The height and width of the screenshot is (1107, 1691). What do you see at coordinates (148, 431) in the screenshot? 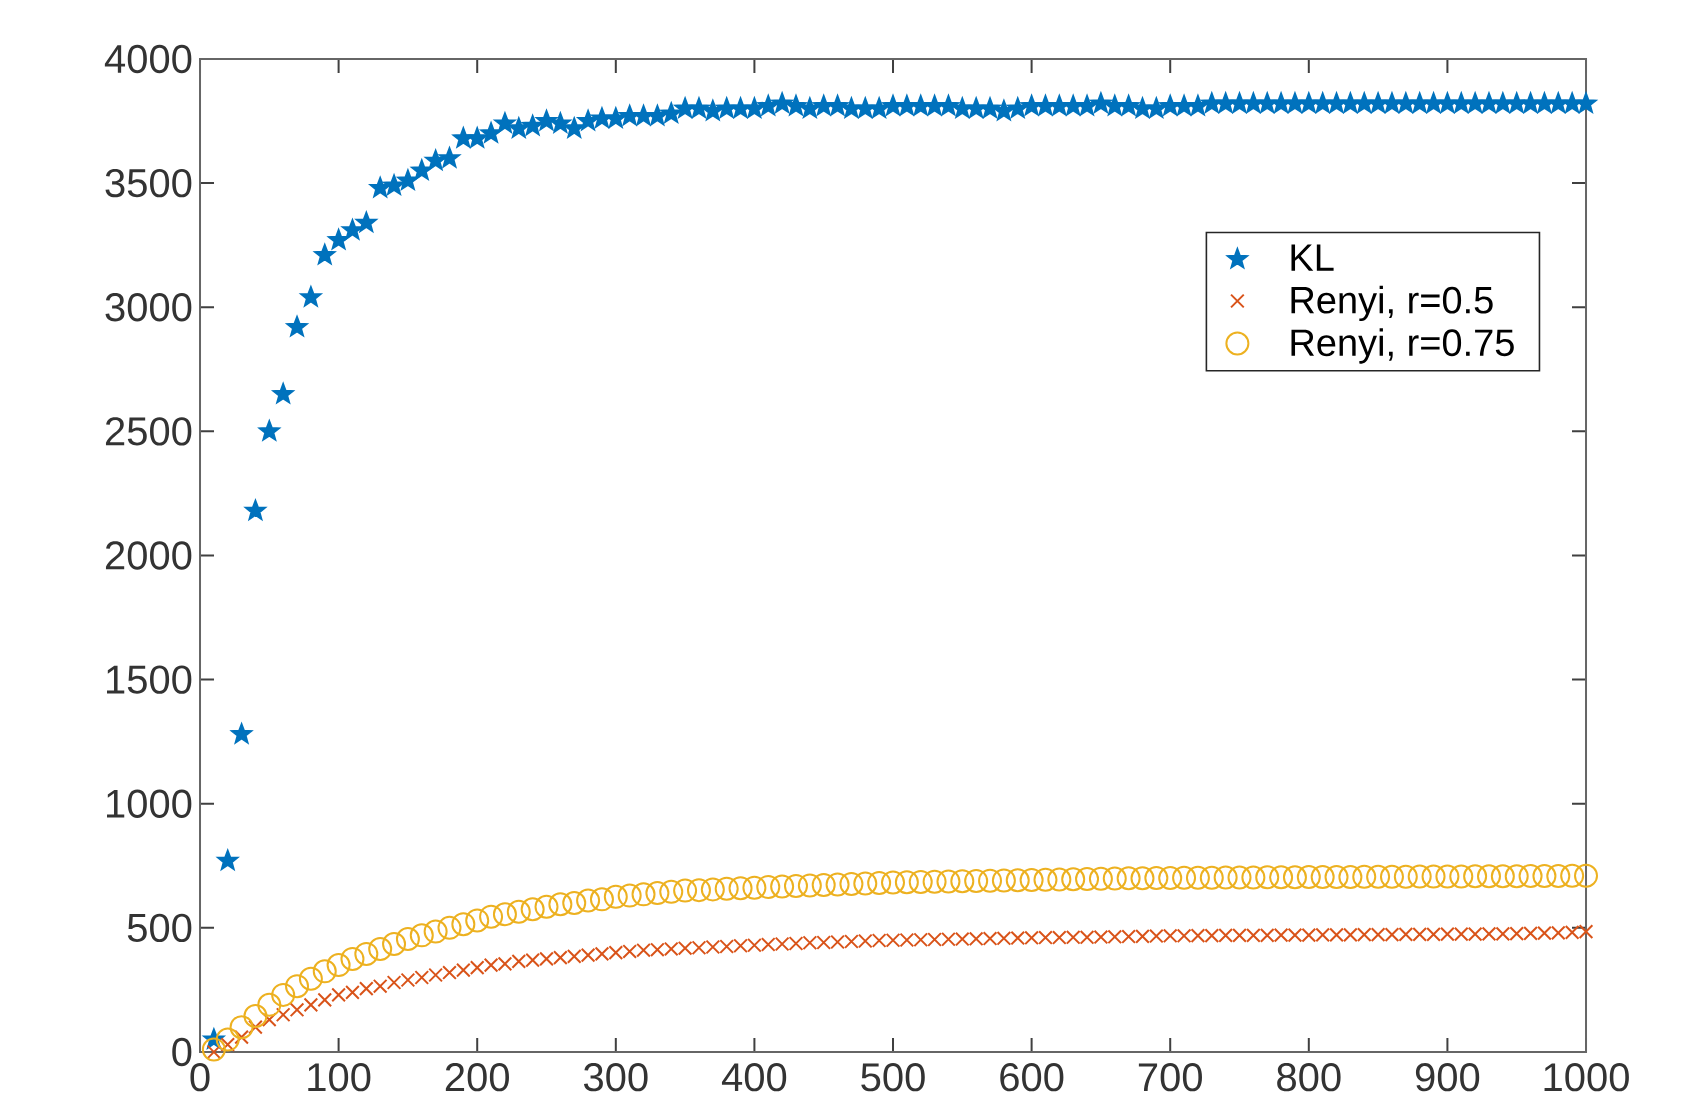
I see `y-tick-label: 2500` at bounding box center [148, 431].